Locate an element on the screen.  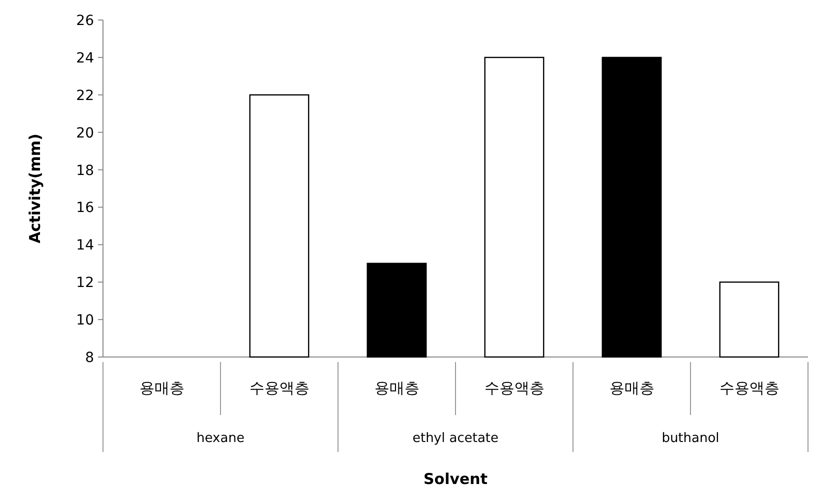
y-tick-label: 18 is located at coordinates (85, 170).